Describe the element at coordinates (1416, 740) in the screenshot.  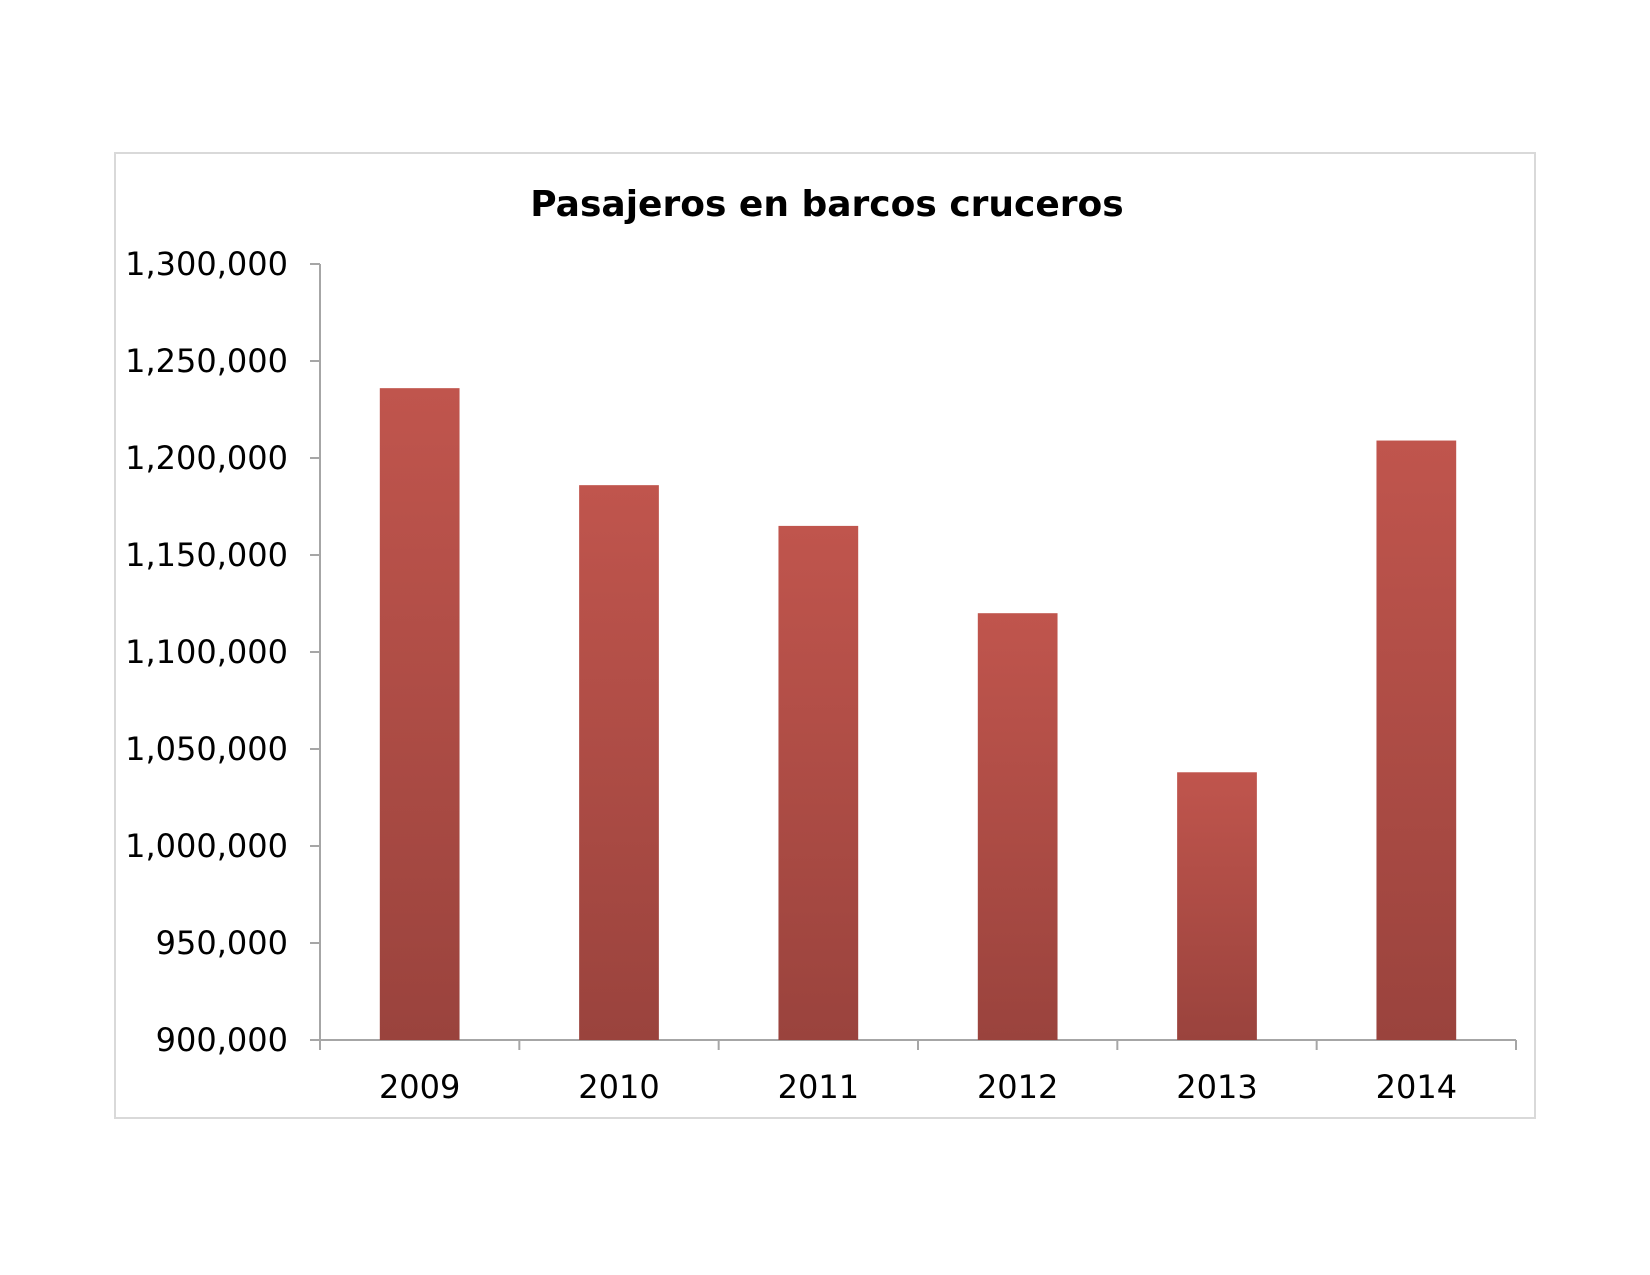
I see `bar-2014` at that location.